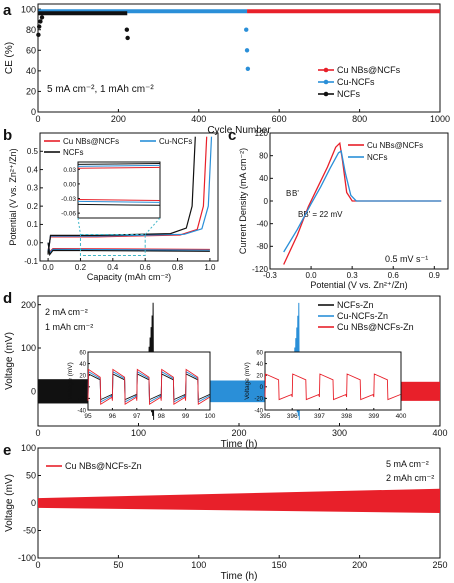  What do you see at coordinates (162, 416) in the screenshot?
I see `inset-x-tick-label: 98` at bounding box center [162, 416].